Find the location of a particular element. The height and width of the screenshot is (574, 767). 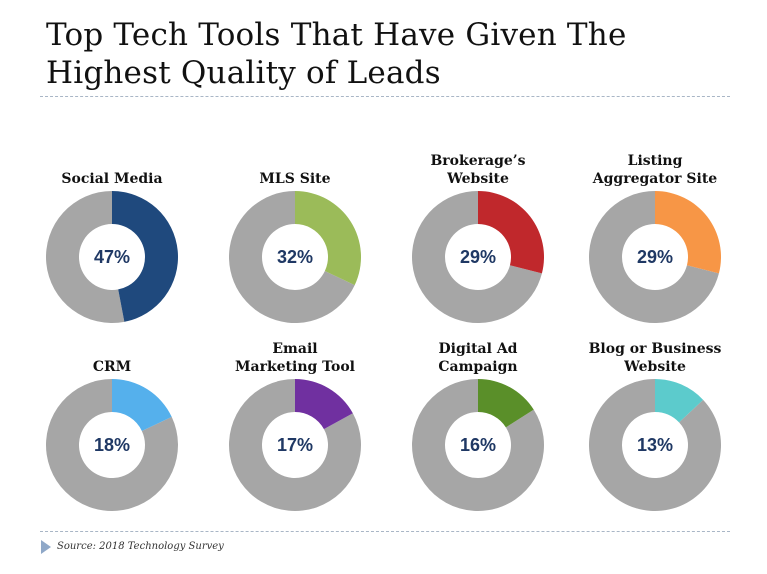

donut-label: Listing Aggregator Site is located at coordinates (655, 170).